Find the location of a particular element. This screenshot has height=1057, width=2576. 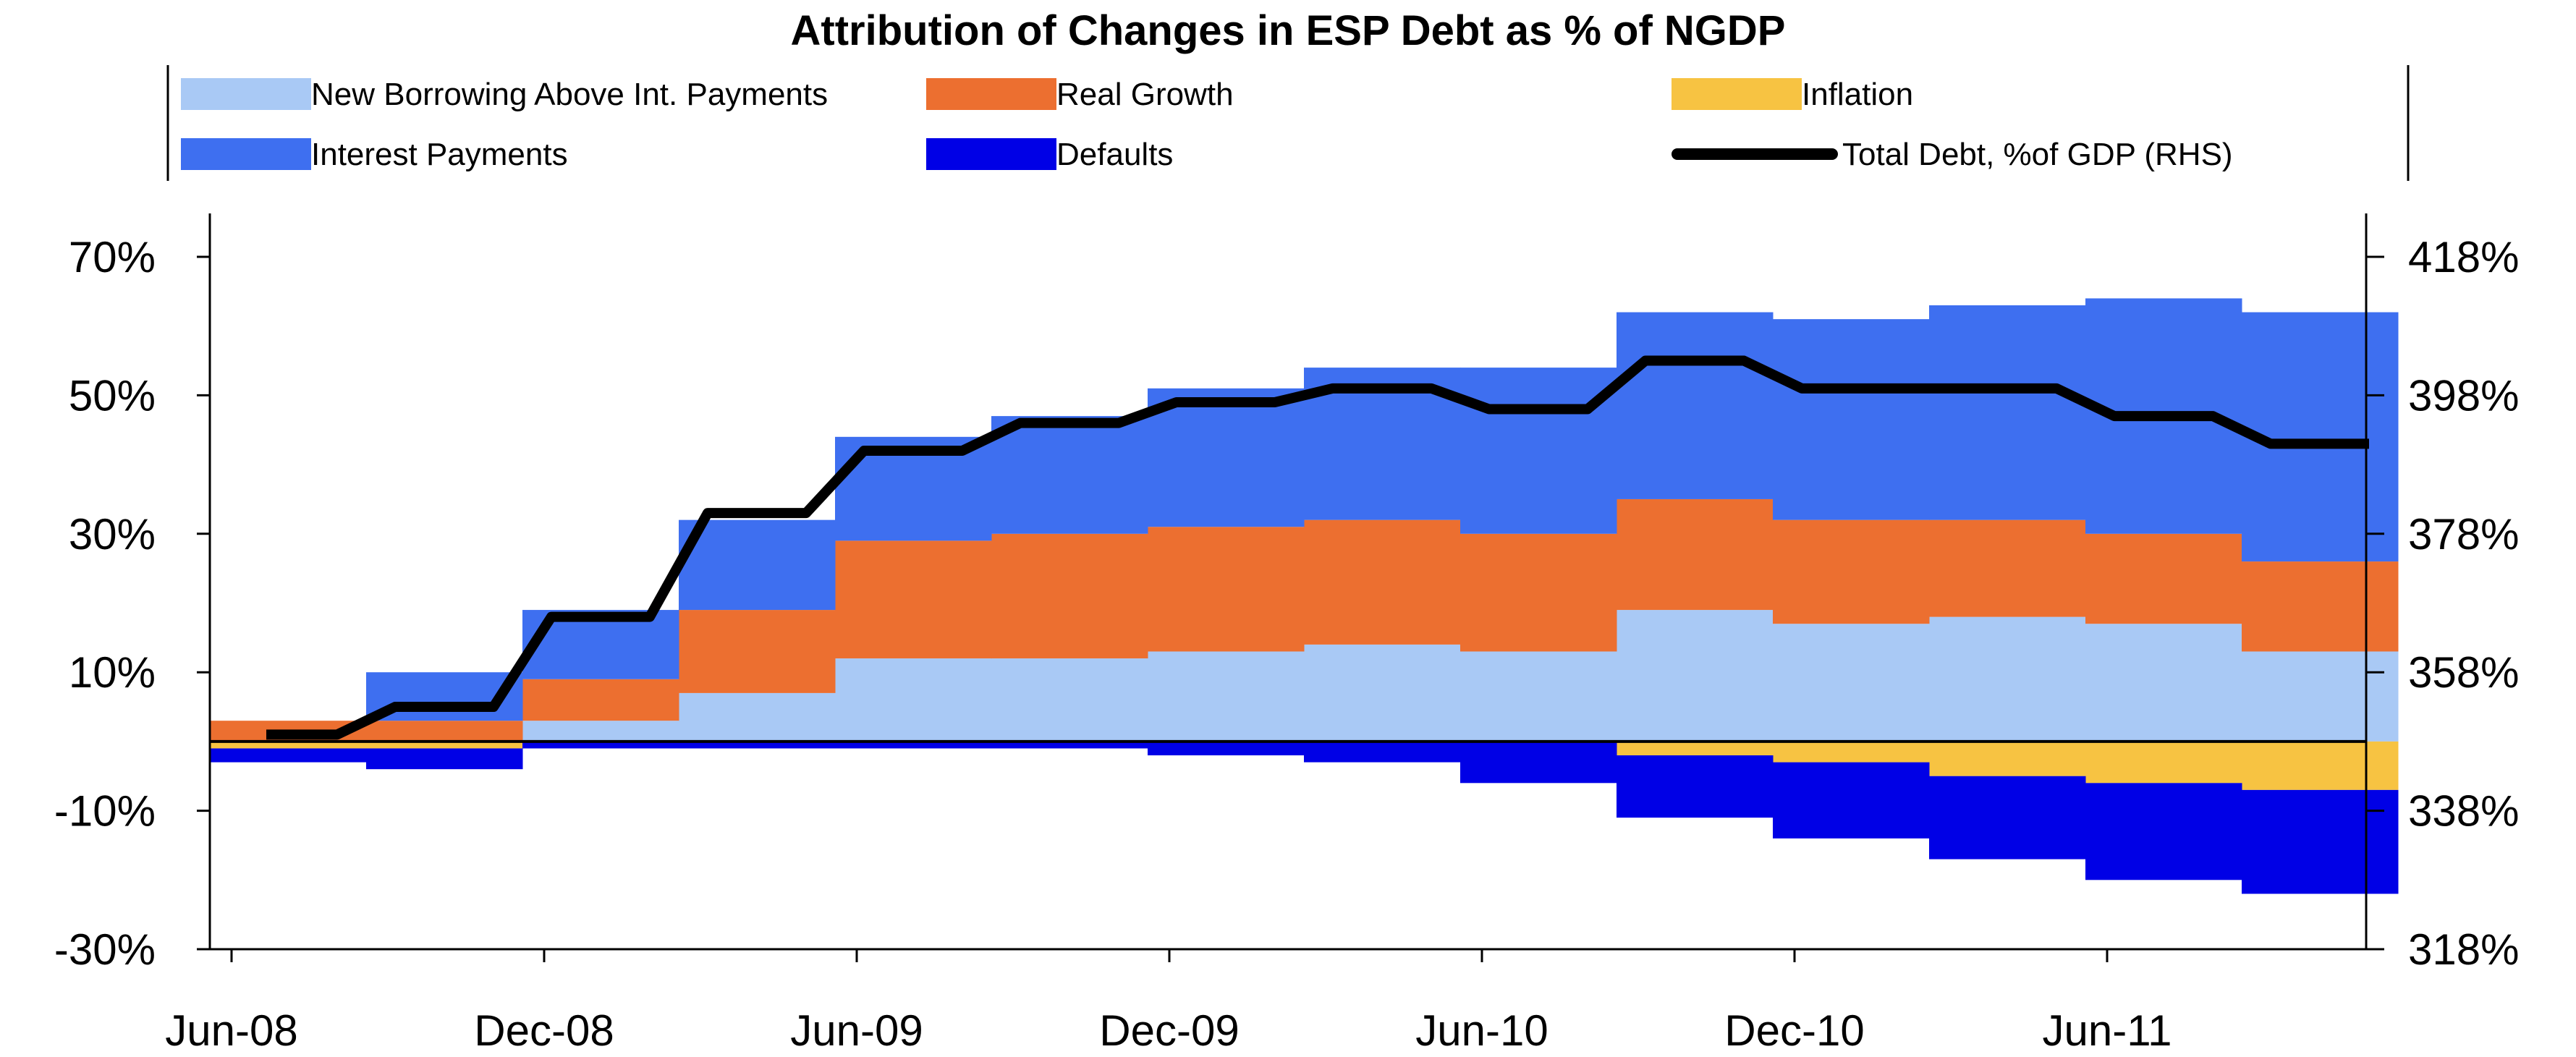

legend-label: Total Debt, %of GDP (RHS) is located at coordinates (2037, 154).